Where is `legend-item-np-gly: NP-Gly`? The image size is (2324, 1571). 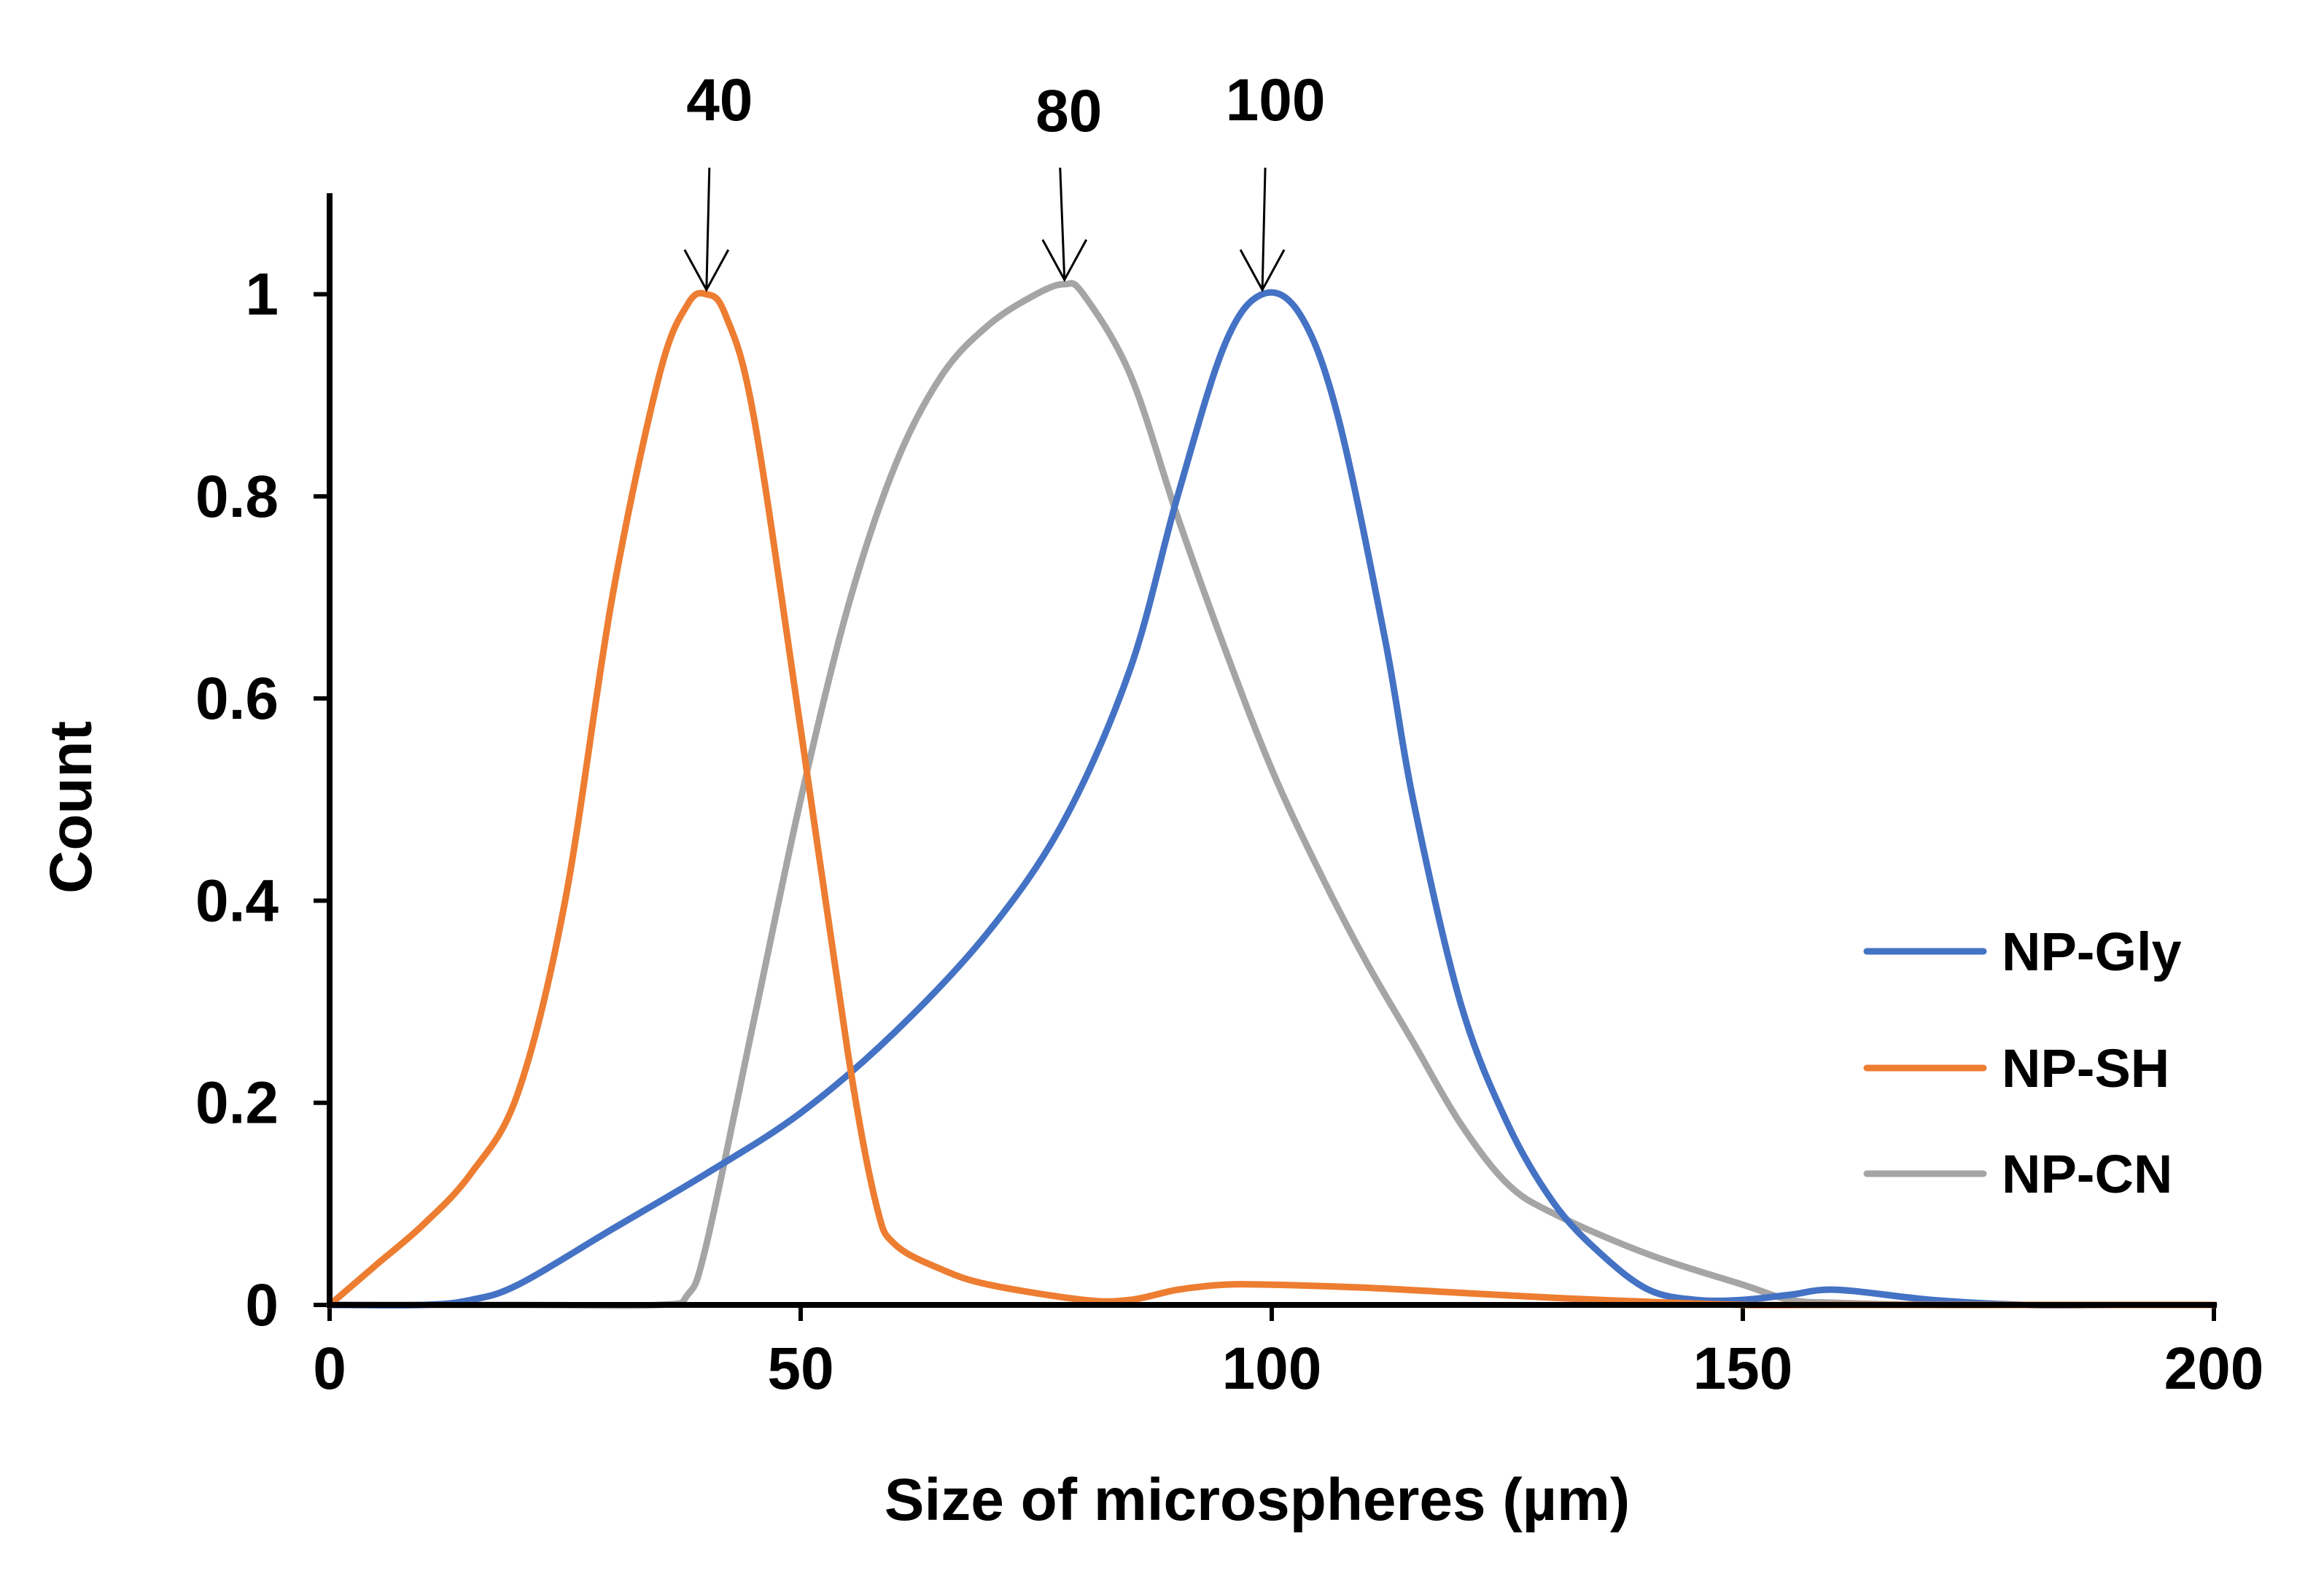
legend-item-np-gly: NP-Gly is located at coordinates (2022, 951).